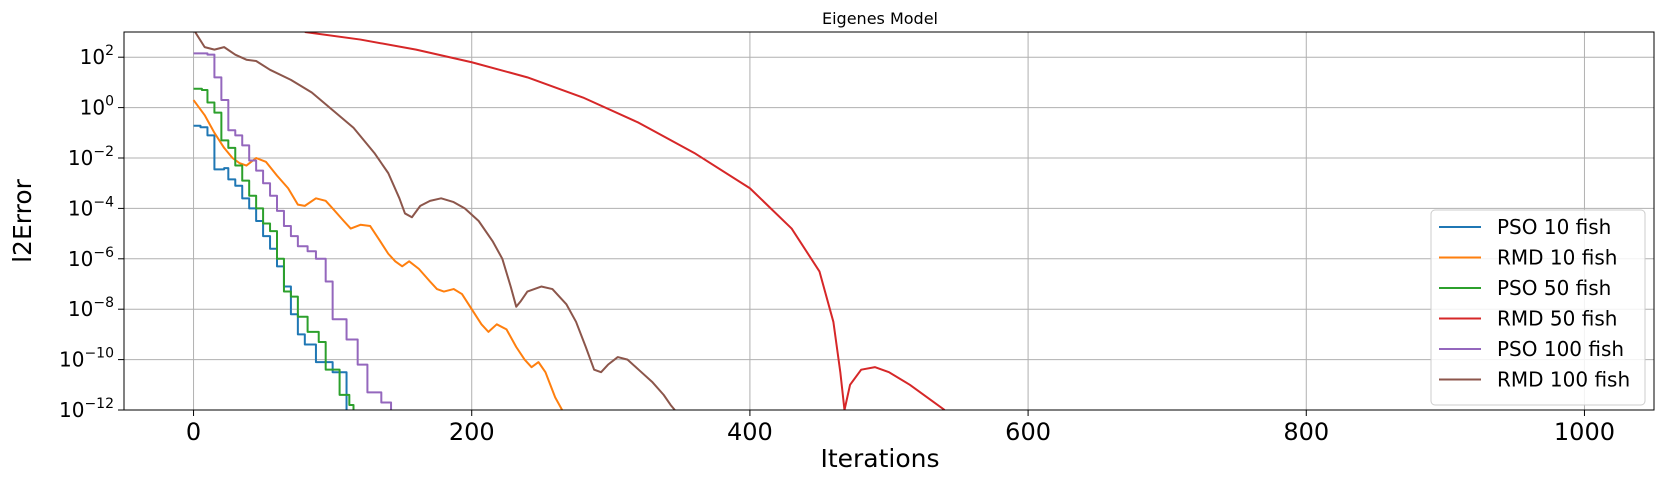 This screenshot has height=483, width=1664. Describe the element at coordinates (1563, 380) in the screenshot. I see `legend-label: RMD 100 fish` at that location.